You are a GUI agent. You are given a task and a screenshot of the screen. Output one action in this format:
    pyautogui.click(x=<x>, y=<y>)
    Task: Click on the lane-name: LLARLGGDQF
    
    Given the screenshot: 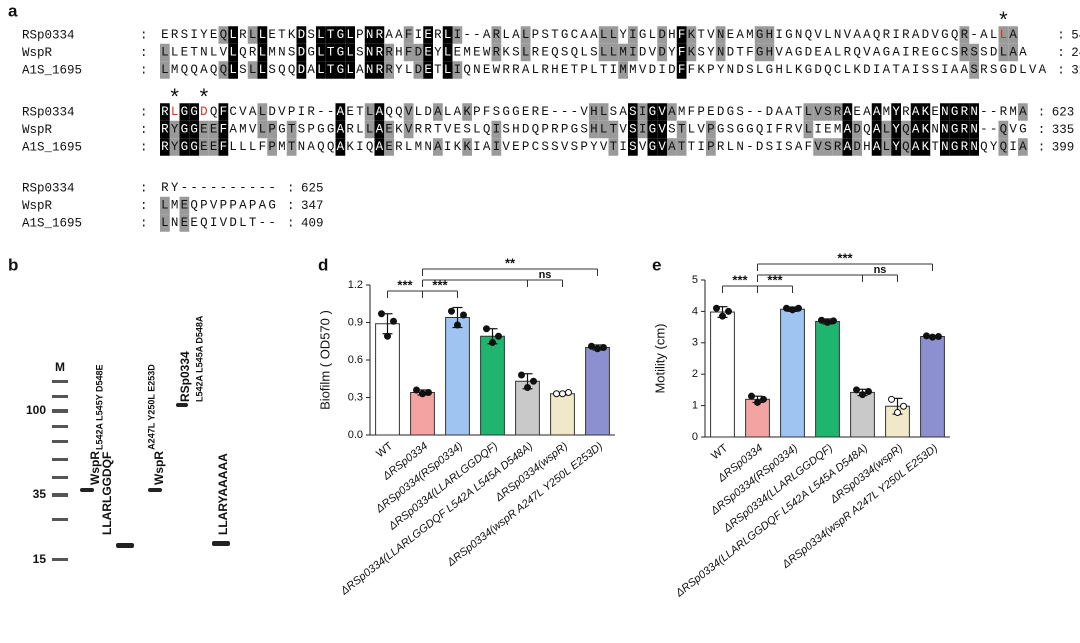 What is the action you would take?
    pyautogui.click(x=107, y=493)
    